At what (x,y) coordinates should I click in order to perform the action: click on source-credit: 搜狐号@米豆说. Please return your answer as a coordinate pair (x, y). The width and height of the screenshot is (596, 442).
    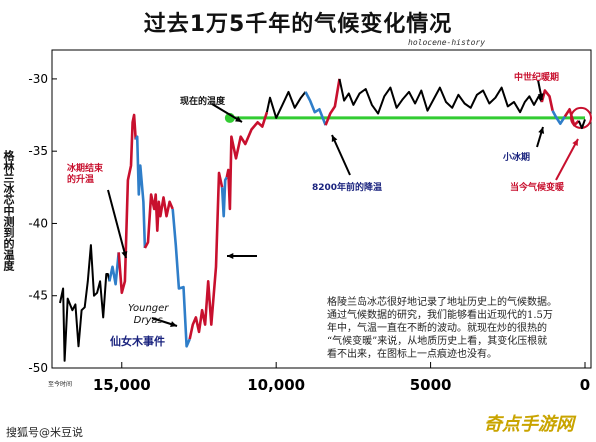
    Looking at the image, I should click on (44, 432).